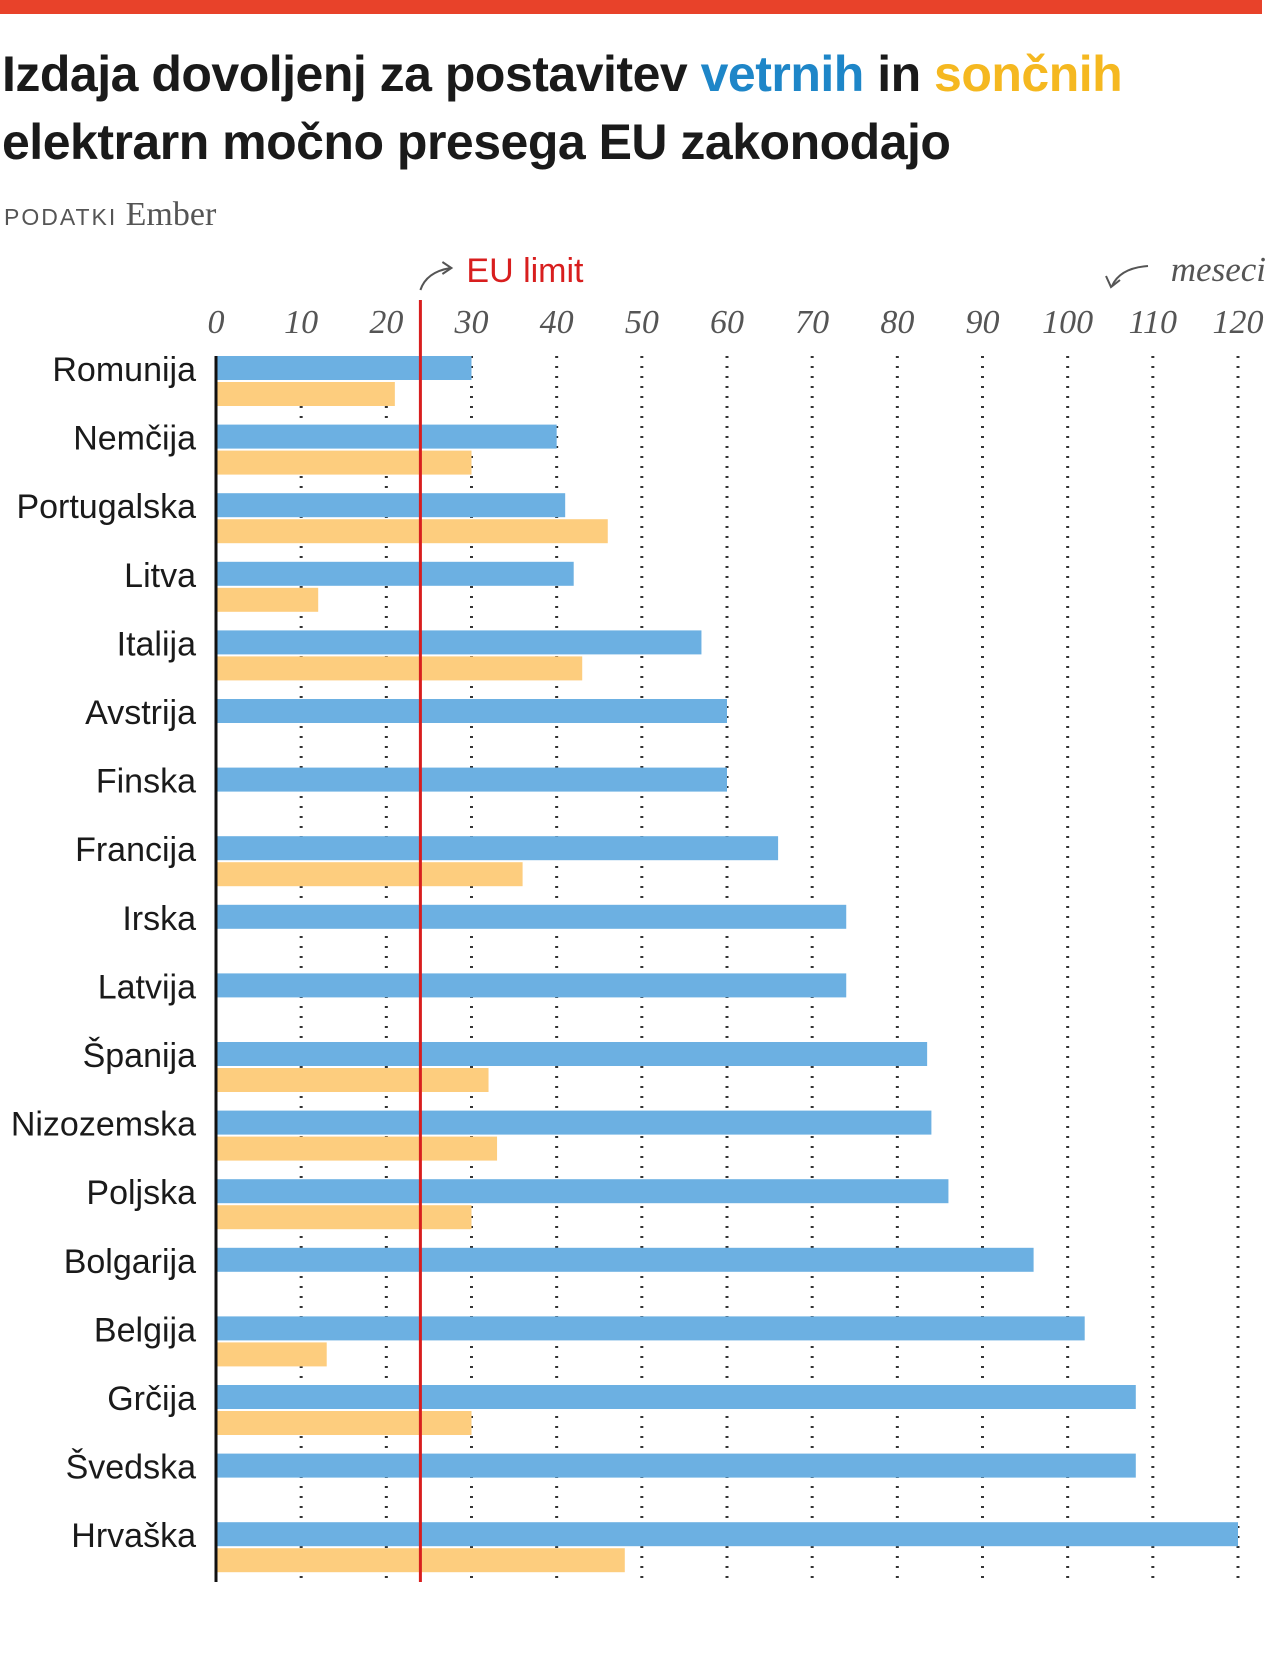 The height and width of the screenshot is (1664, 1270). Describe the element at coordinates (135, 850) in the screenshot. I see `category-label-8: Francija` at that location.